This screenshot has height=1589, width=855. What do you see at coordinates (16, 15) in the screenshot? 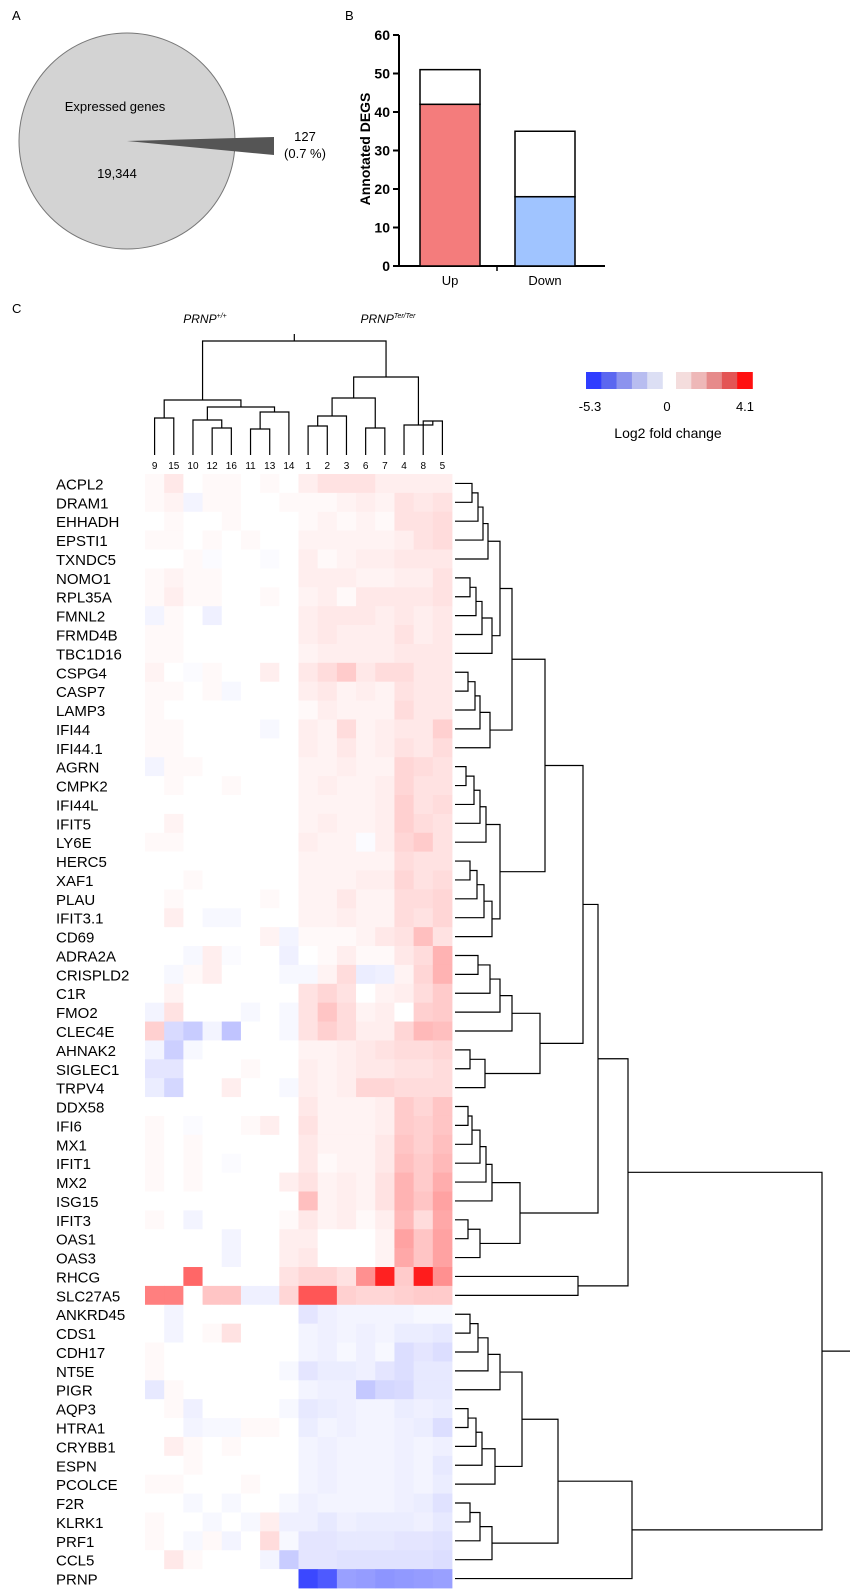
I see `panel-label-a: A` at bounding box center [16, 15].